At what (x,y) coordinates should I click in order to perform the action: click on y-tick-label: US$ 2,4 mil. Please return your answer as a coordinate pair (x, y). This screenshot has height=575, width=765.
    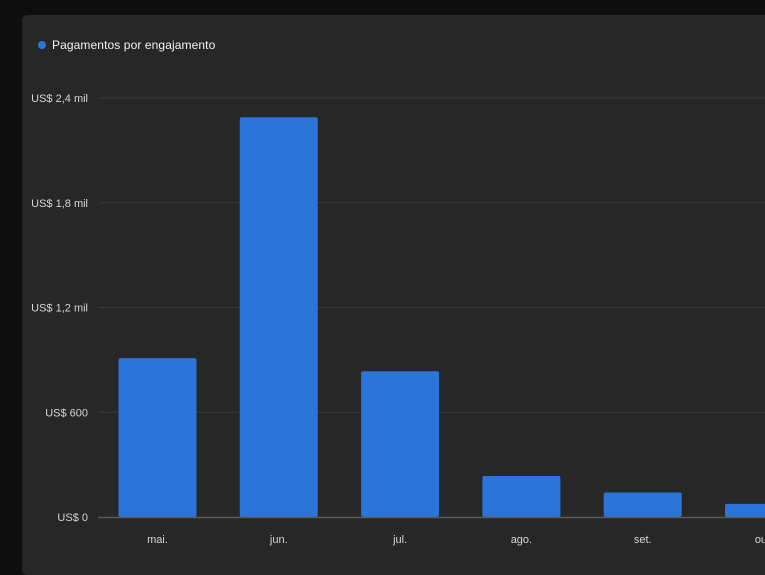
    Looking at the image, I should click on (59, 99).